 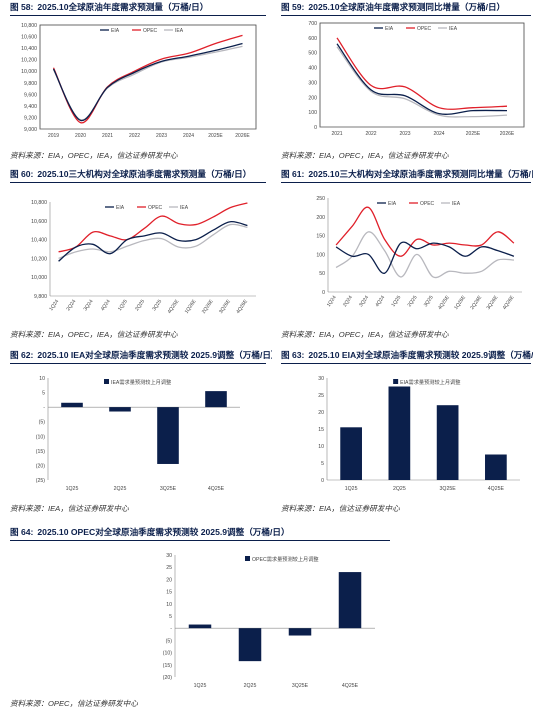 I want to click on legend-label: EIA需求量预测较上月调整, so click(x=430, y=382).